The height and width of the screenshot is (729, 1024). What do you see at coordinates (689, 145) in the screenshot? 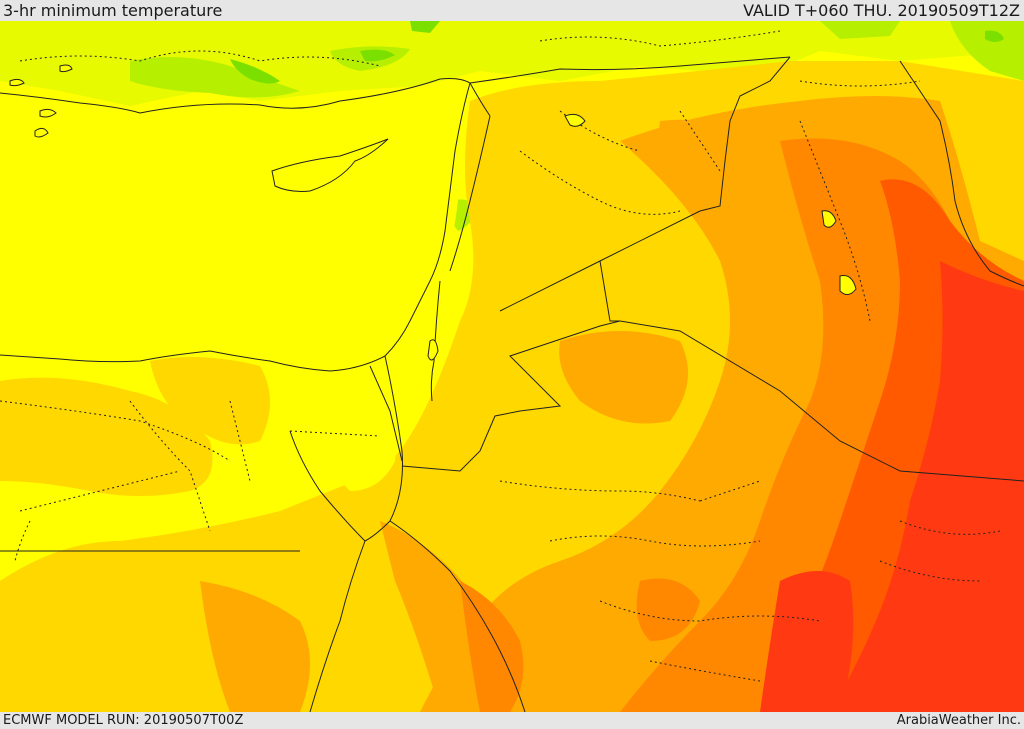
I see `syria-orange` at bounding box center [689, 145].